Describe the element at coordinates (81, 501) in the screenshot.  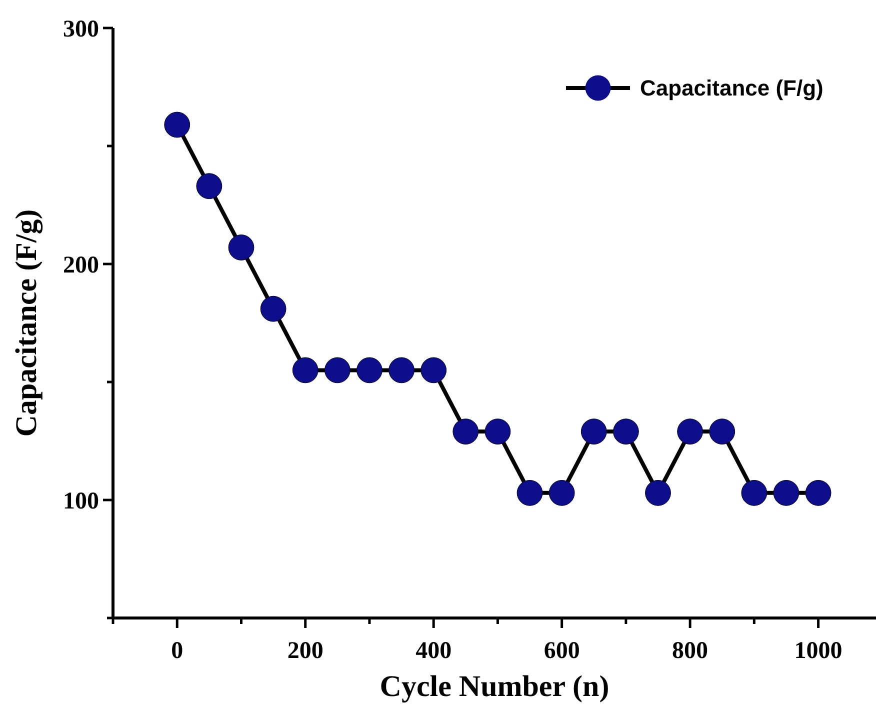
I see `y-tick-label: 100` at that location.